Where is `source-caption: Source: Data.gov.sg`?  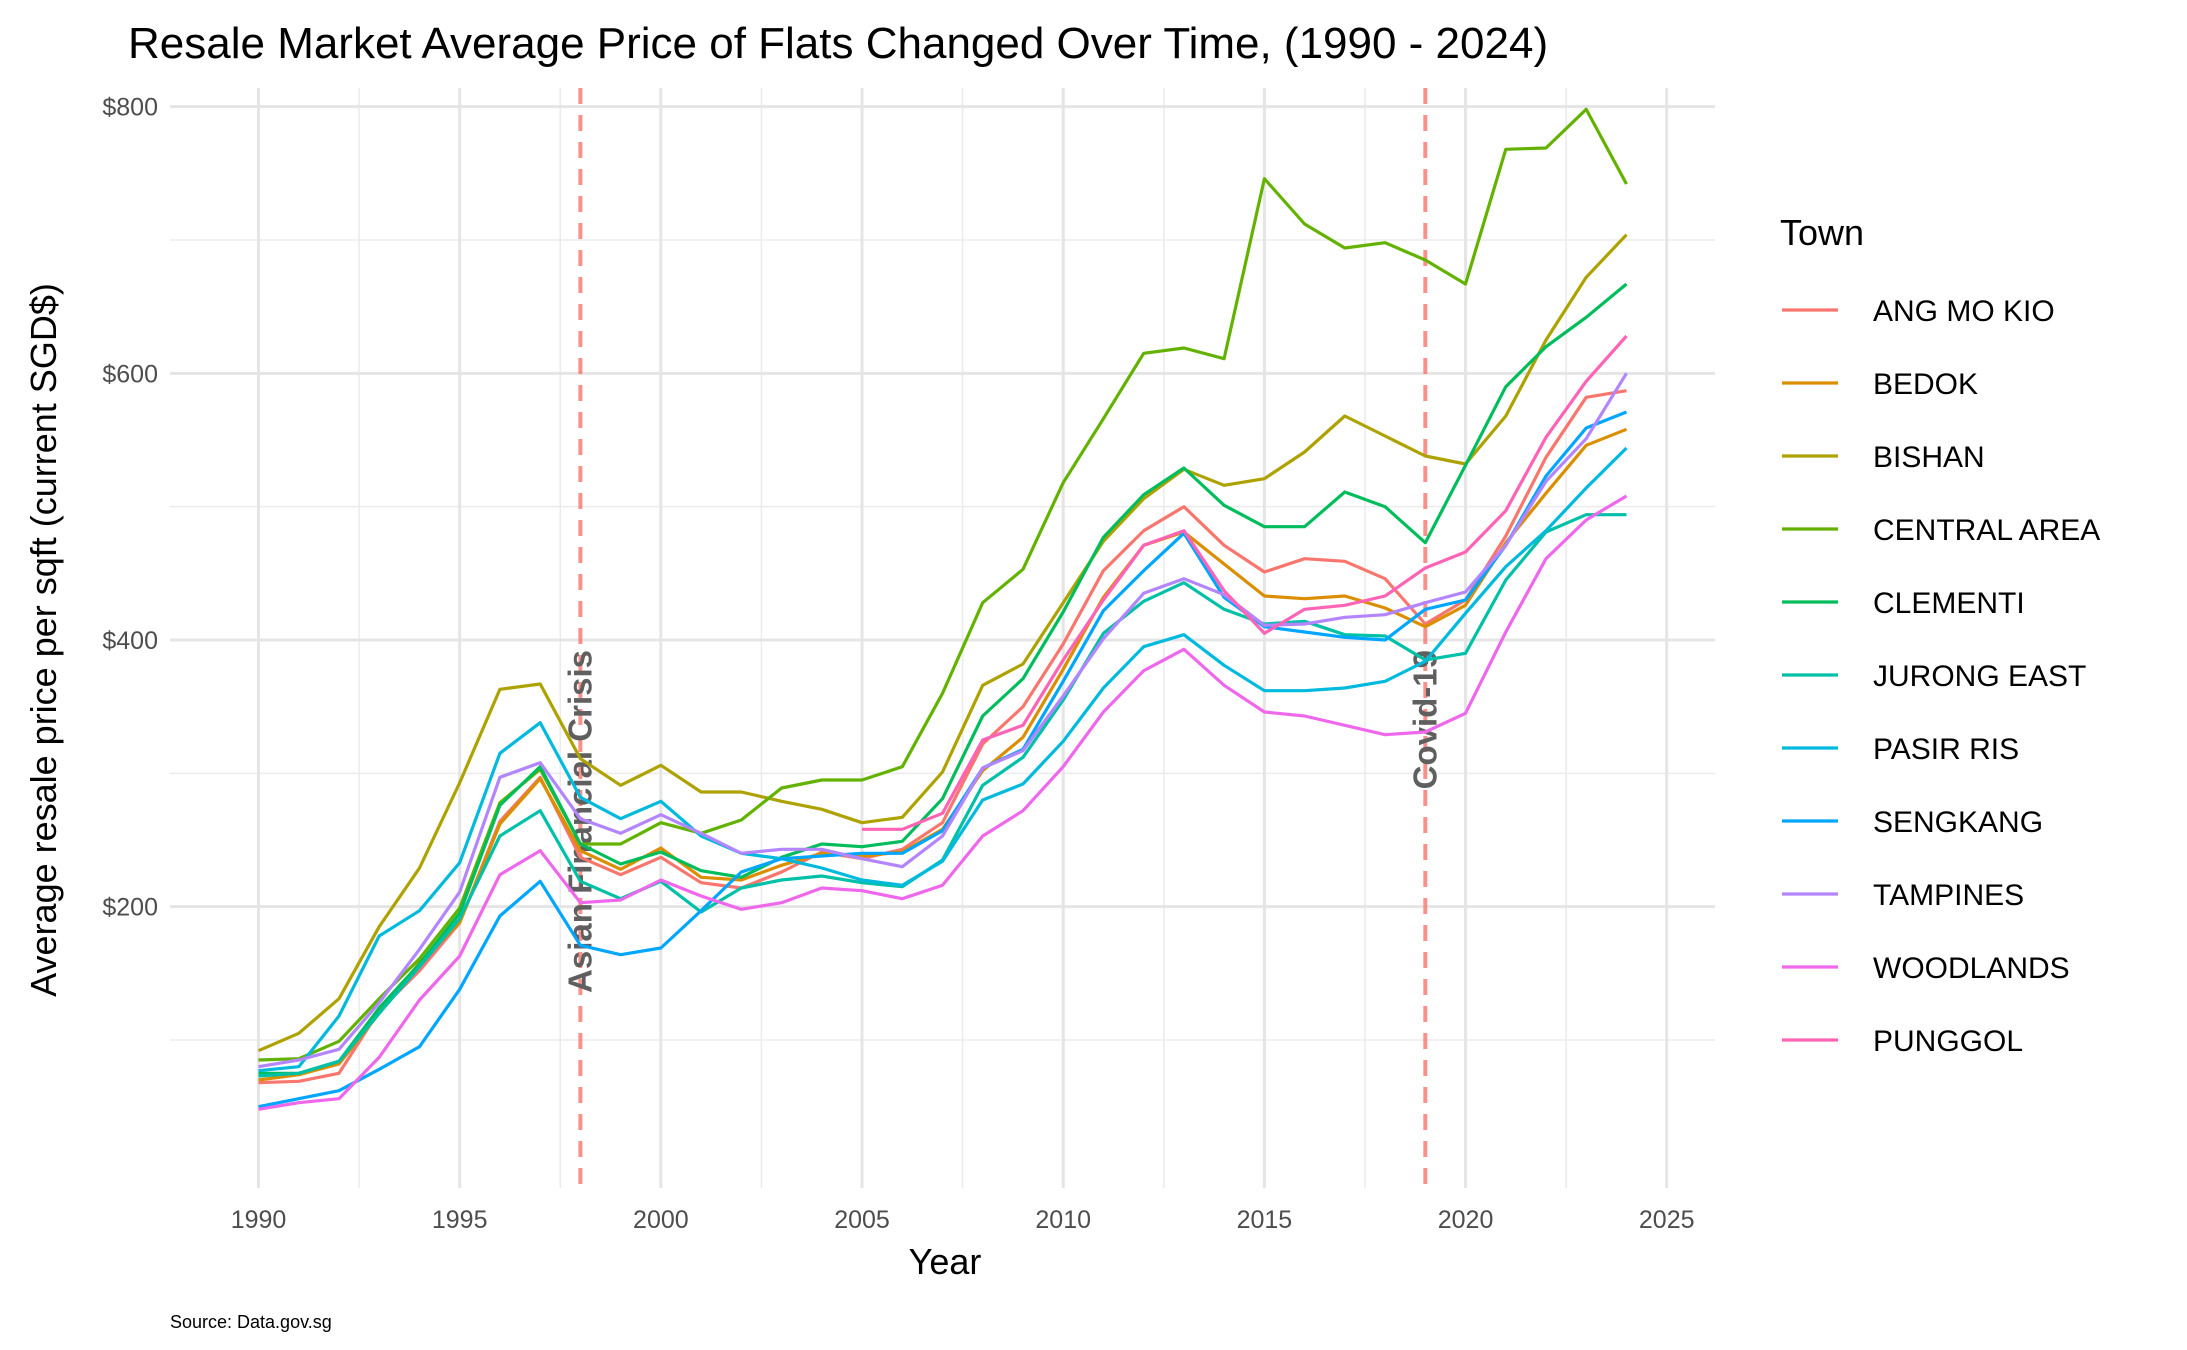 source-caption: Source: Data.gov.sg is located at coordinates (251, 1322).